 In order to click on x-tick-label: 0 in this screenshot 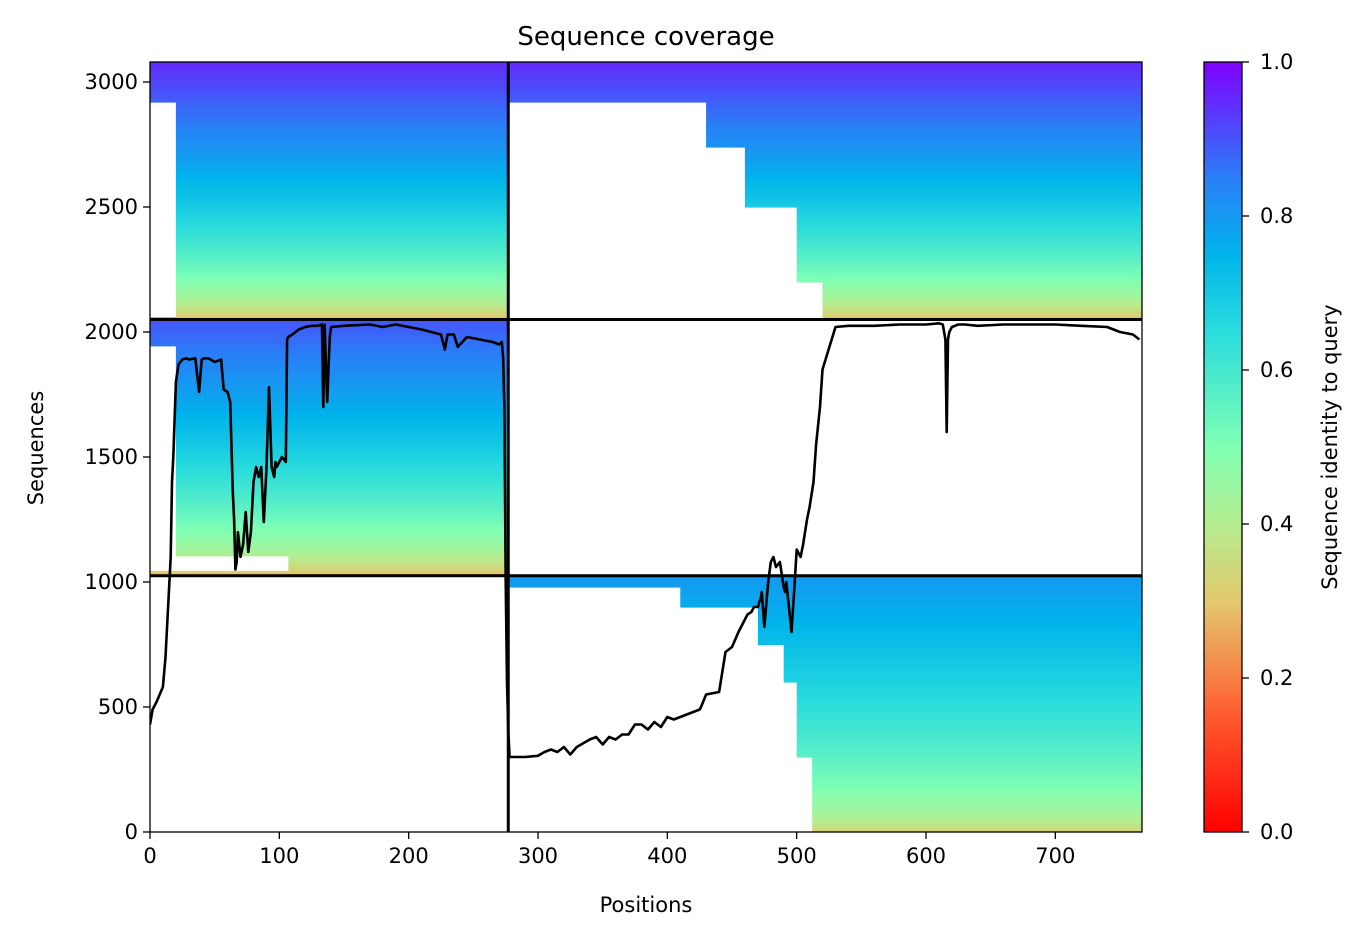, I will do `click(149, 856)`.